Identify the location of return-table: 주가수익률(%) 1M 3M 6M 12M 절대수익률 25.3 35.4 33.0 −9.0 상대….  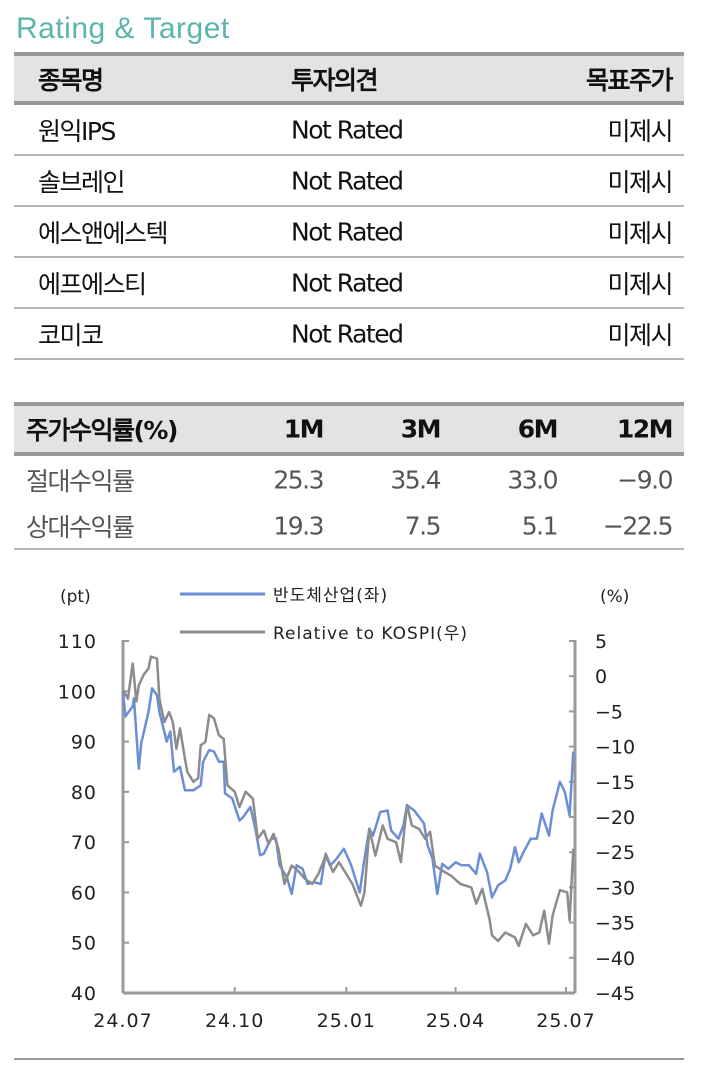
(349, 476).